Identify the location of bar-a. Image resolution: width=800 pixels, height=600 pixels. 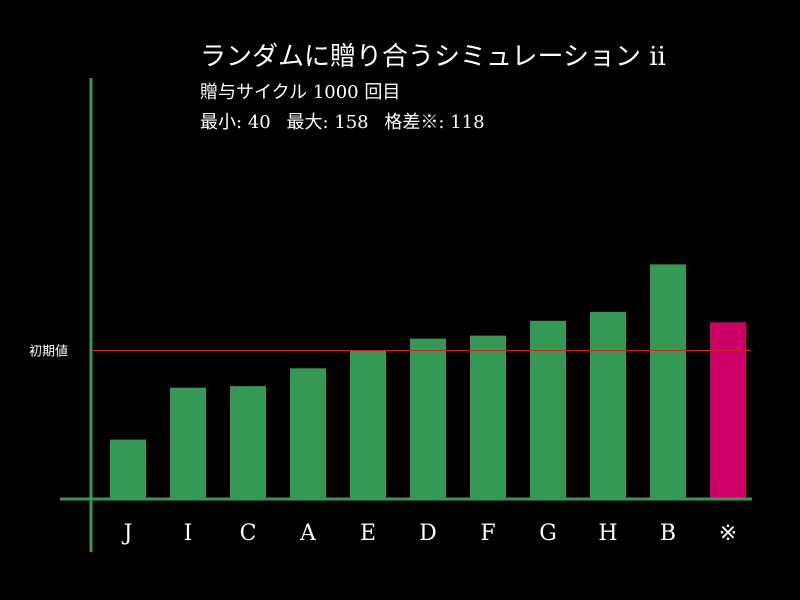
(308, 433).